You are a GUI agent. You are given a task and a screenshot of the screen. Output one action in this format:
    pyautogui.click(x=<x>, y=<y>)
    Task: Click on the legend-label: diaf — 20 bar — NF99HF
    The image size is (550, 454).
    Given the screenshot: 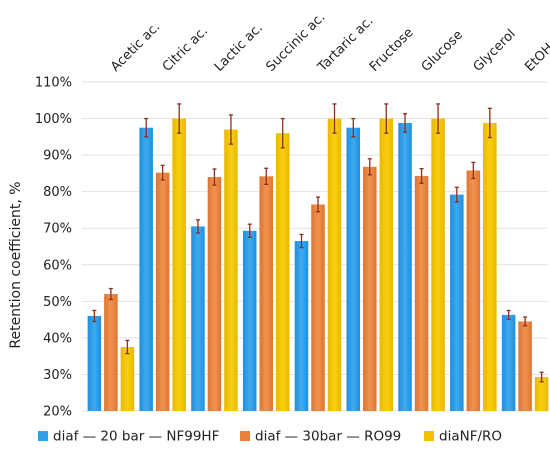 What is the action you would take?
    pyautogui.click(x=136, y=437)
    